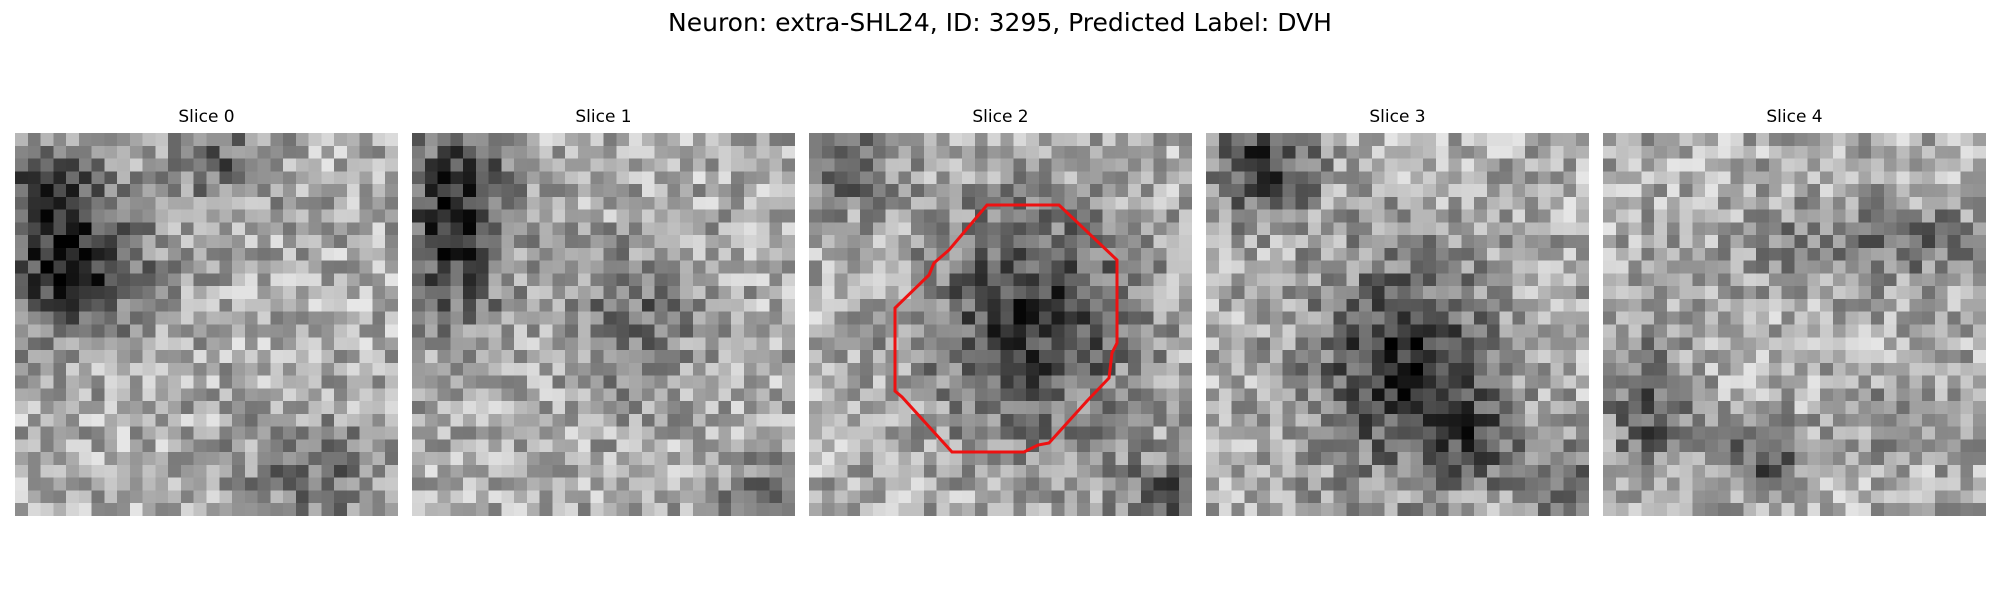 This screenshot has width=2000, height=600. I want to click on slice-title: Slice 3, so click(1397, 117).